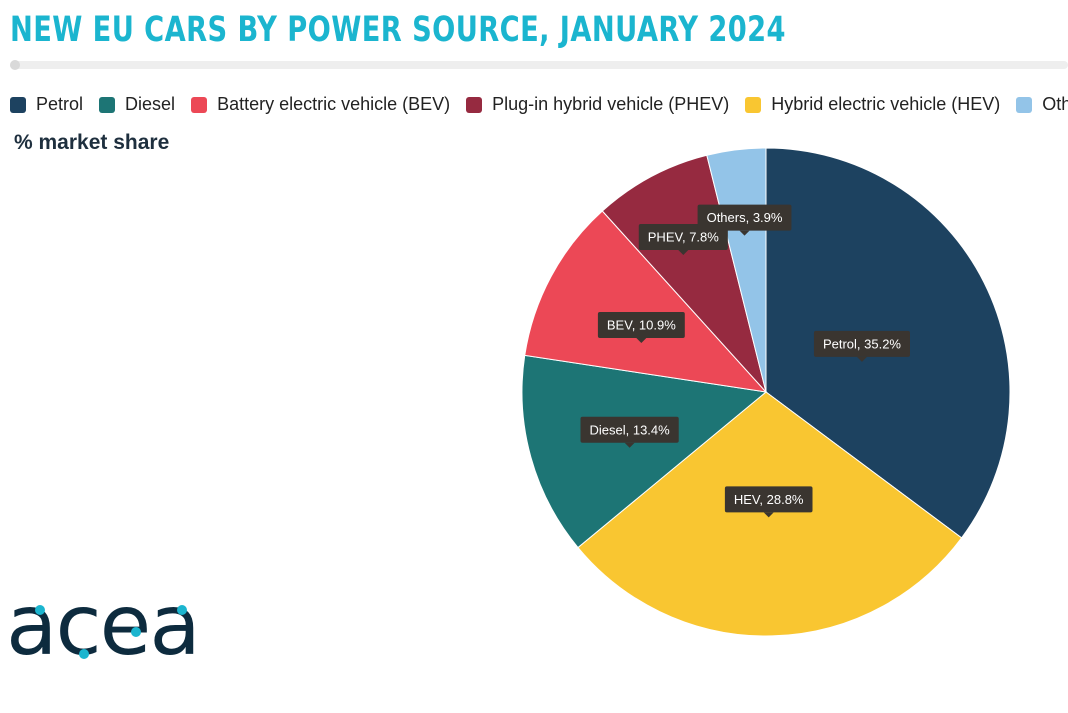 This screenshot has height=713, width=1068. Describe the element at coordinates (539, 65) in the screenshot. I see `timeline-track` at that location.